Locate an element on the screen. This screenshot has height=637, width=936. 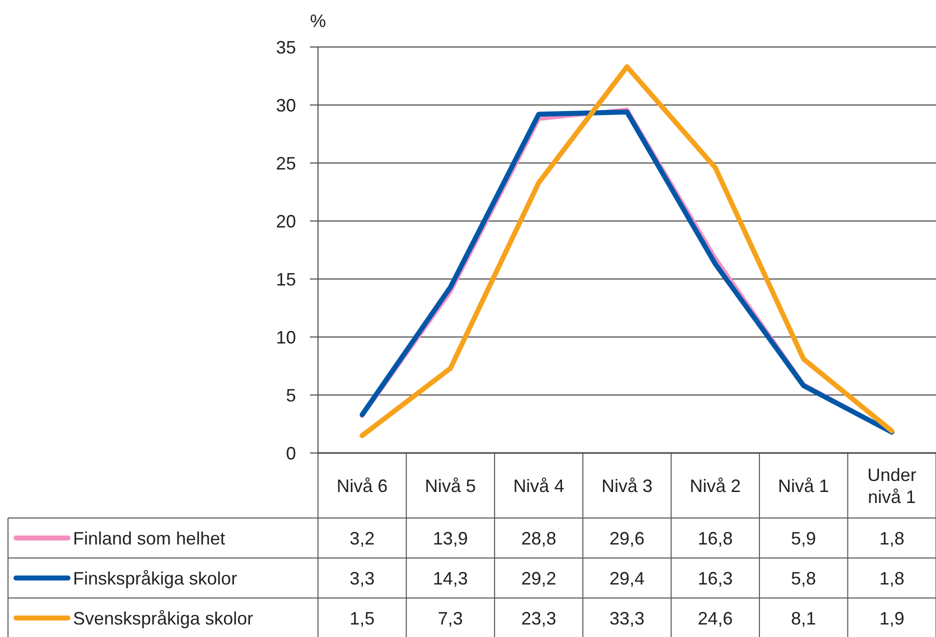
data-label: 23,3 is located at coordinates (538, 618).